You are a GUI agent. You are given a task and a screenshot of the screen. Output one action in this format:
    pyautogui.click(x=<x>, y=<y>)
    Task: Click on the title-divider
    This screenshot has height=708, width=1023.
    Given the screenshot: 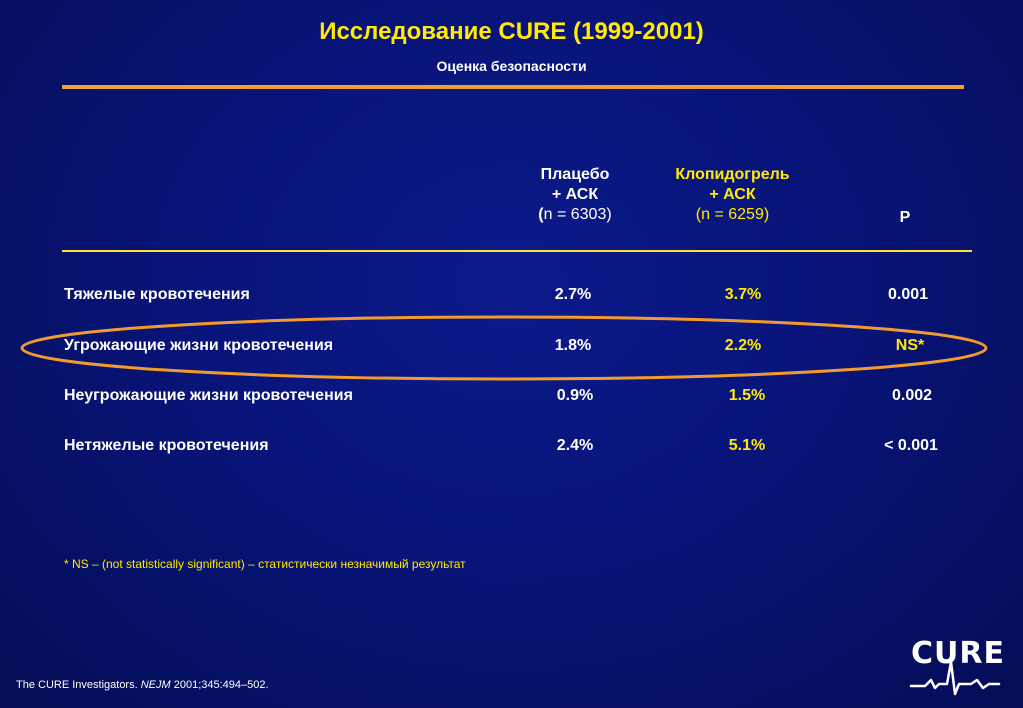 What is the action you would take?
    pyautogui.click(x=513, y=87)
    